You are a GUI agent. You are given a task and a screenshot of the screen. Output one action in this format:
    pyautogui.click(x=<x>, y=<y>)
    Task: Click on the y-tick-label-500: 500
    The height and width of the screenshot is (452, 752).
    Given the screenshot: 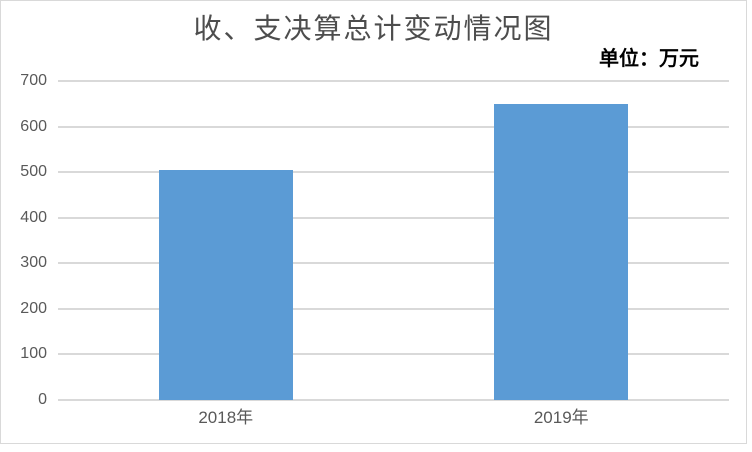 What is the action you would take?
    pyautogui.click(x=33, y=172)
    